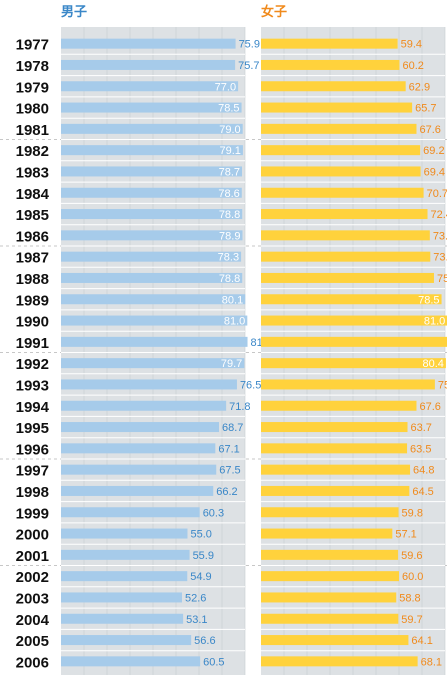 This screenshot has width=447, height=675. I want to click on bar-male-1998, so click(137, 490).